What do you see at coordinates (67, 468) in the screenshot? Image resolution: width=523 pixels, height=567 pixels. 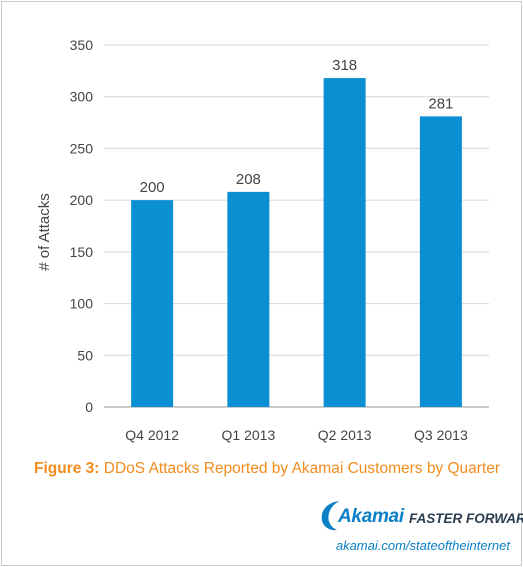 I see `figure-number: Figure 3:` at bounding box center [67, 468].